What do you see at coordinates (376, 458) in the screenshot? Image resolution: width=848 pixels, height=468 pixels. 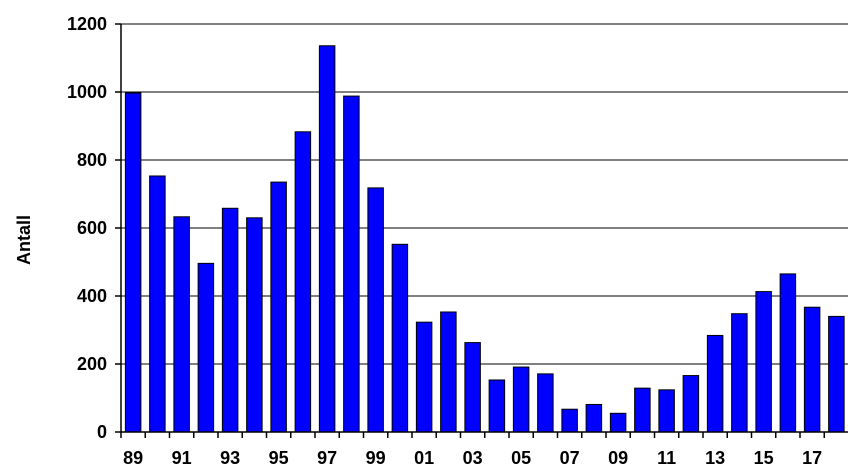 I see `x-tick-label: 99` at bounding box center [376, 458].